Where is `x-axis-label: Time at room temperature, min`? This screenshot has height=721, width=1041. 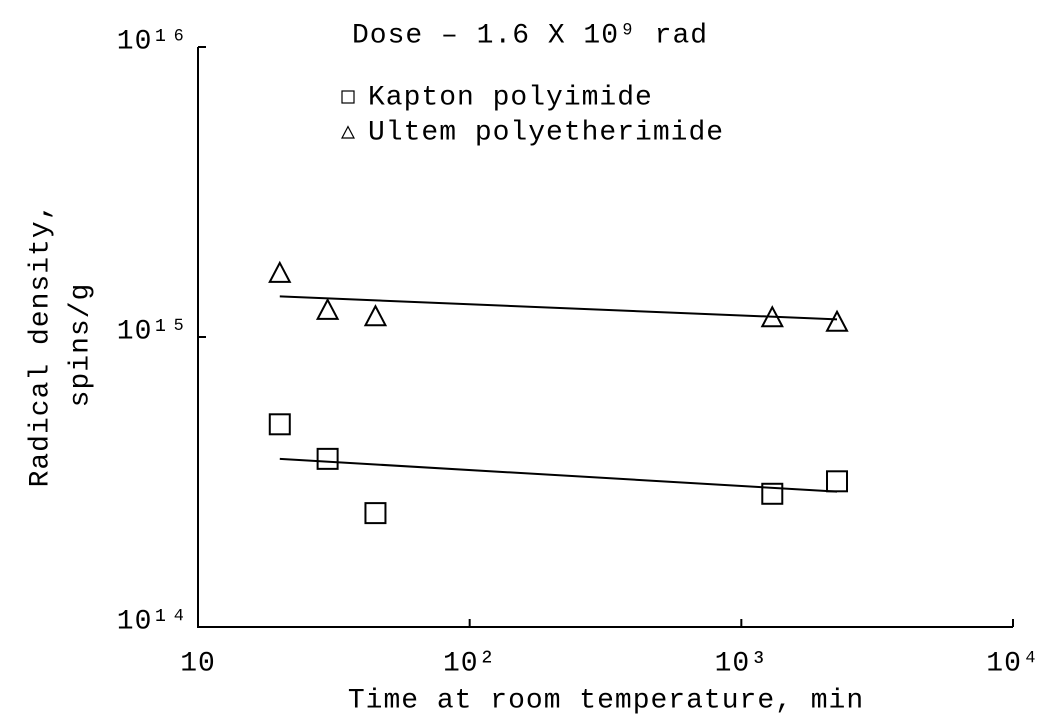
x-axis-label: Time at room temperature, min is located at coordinates (606, 700).